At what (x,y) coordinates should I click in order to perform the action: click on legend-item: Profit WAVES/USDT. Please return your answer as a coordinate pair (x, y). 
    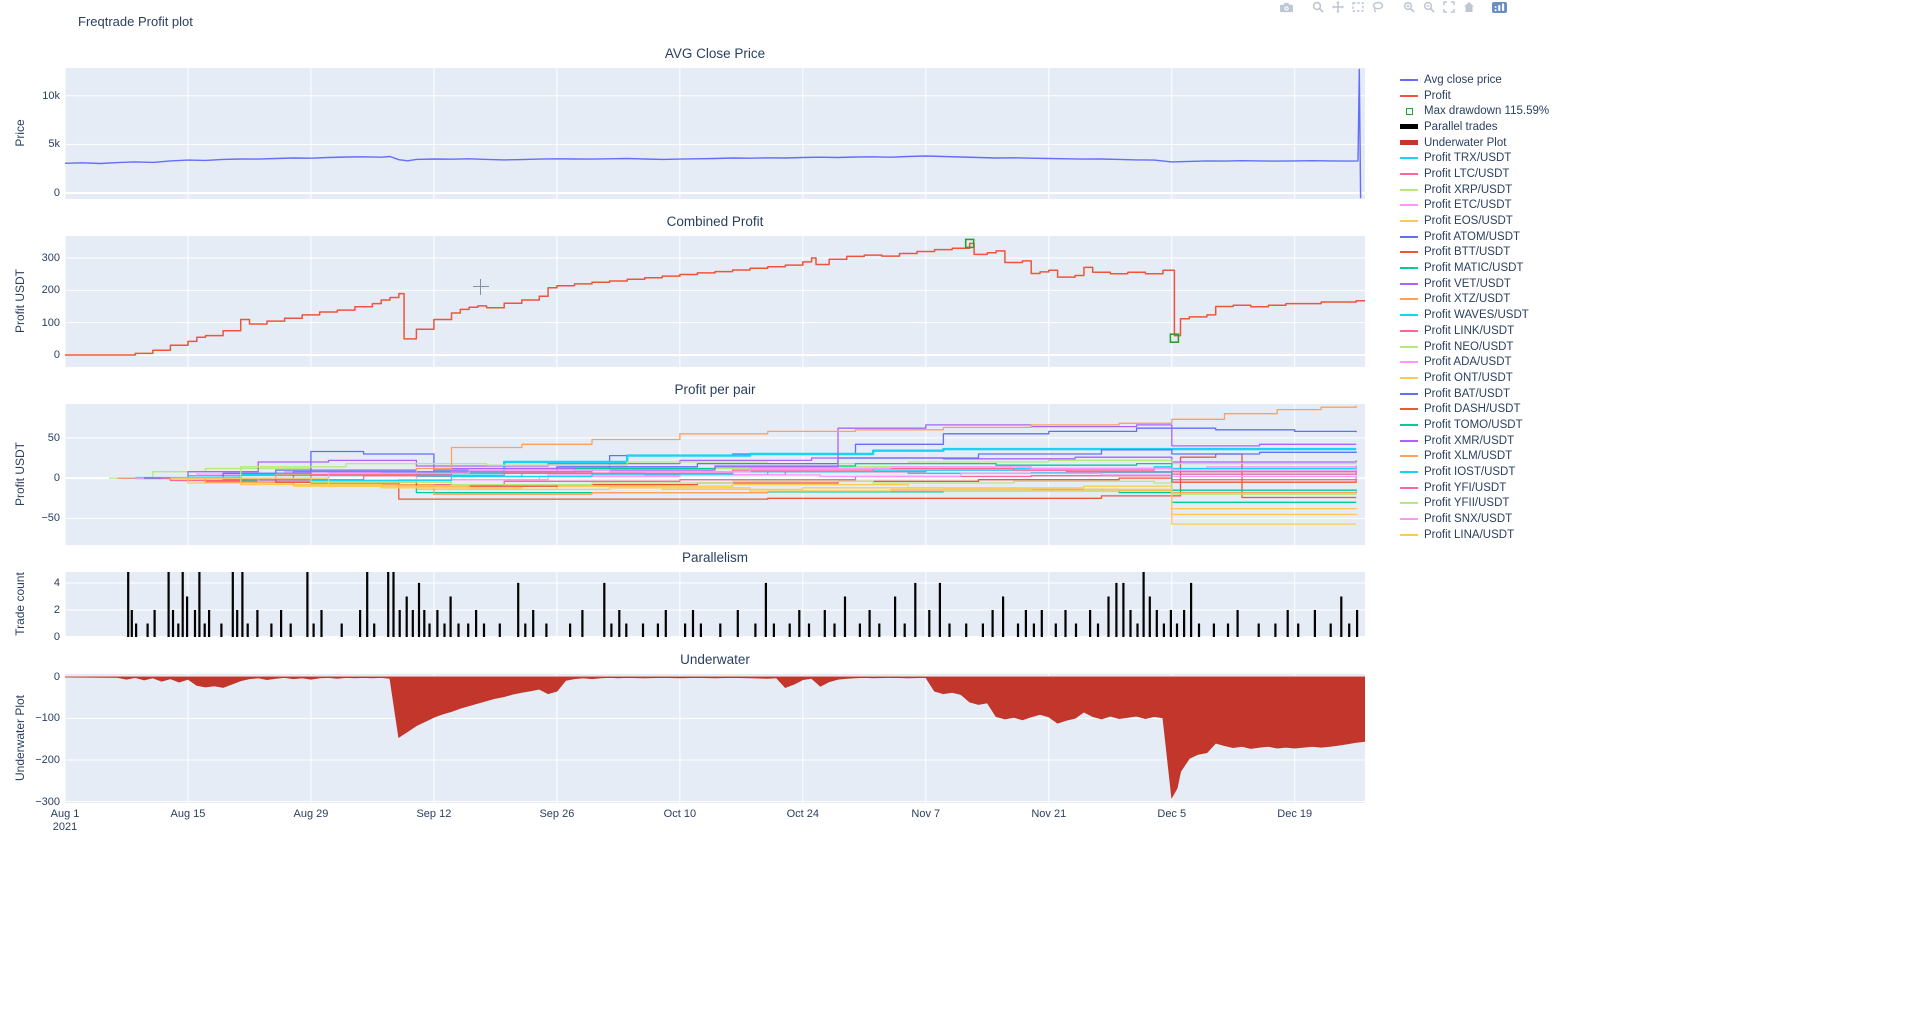
    Looking at the image, I should click on (1473, 315).